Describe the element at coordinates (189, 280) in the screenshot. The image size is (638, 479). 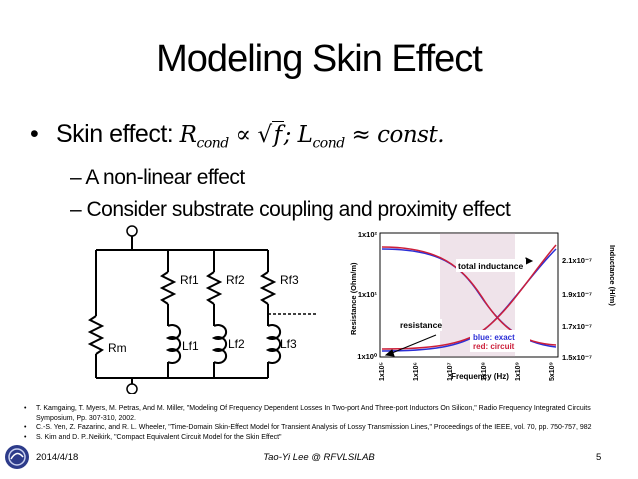
I see `label-rf1: Rf1` at that location.